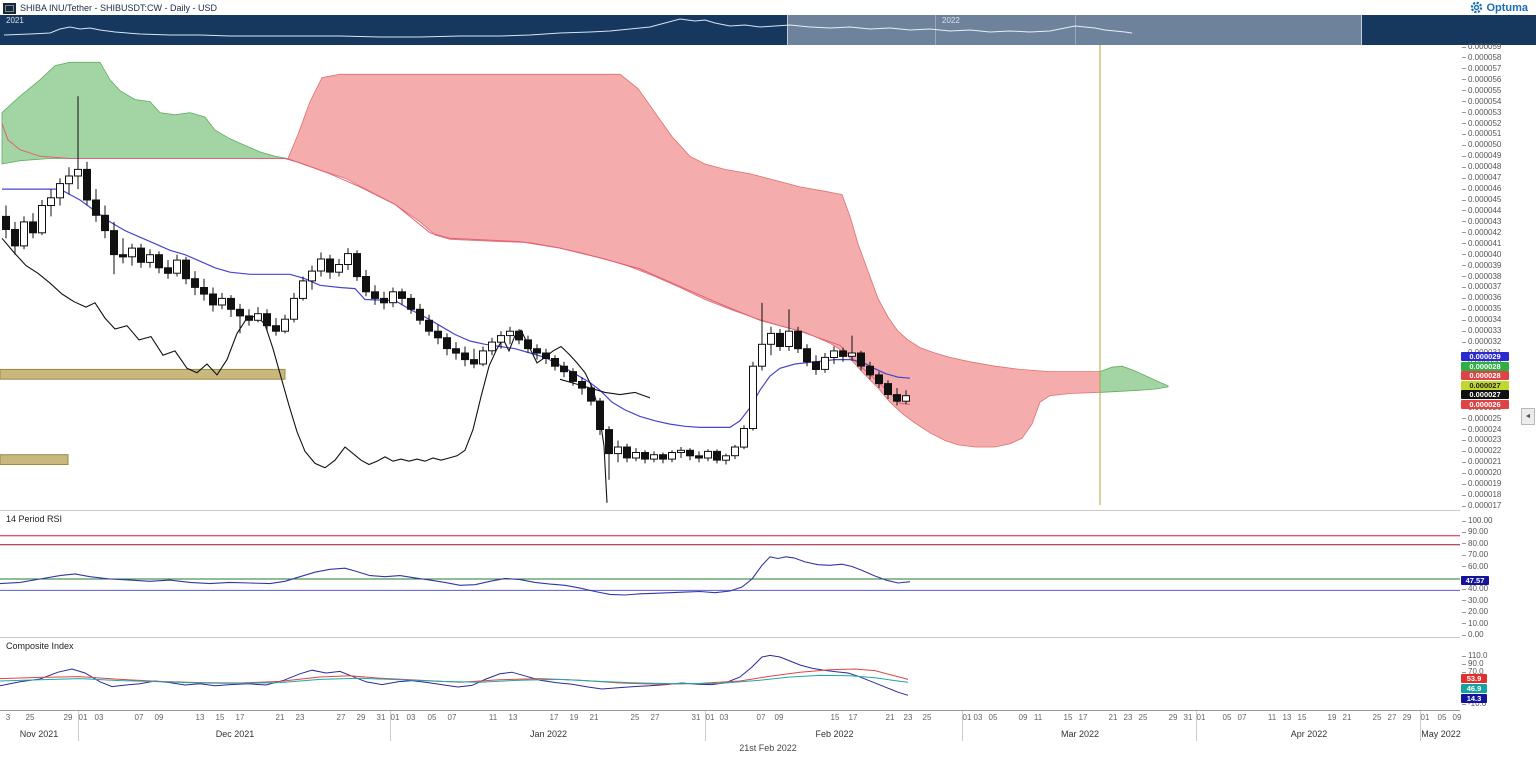  What do you see at coordinates (568, 28) in the screenshot?
I see `navigator-sparkline` at bounding box center [568, 28].